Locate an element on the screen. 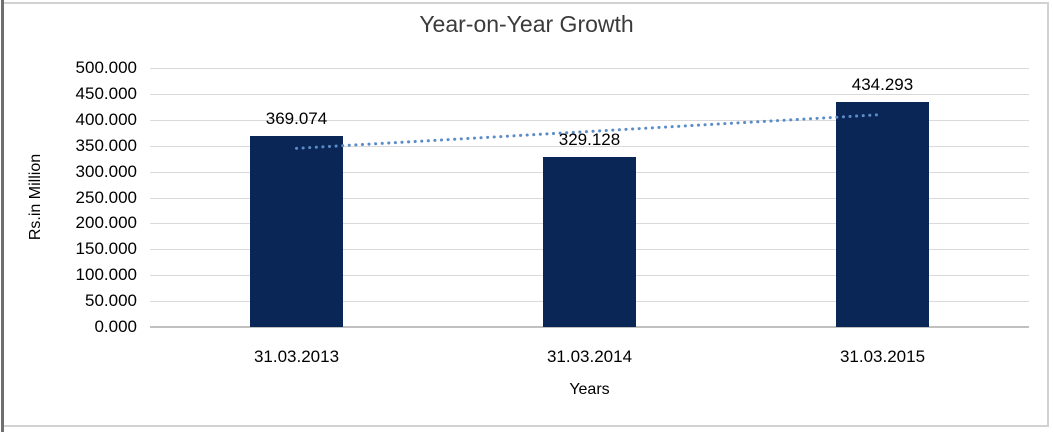 This screenshot has height=432, width=1053. chart-left-edge-border is located at coordinates (2, 216).